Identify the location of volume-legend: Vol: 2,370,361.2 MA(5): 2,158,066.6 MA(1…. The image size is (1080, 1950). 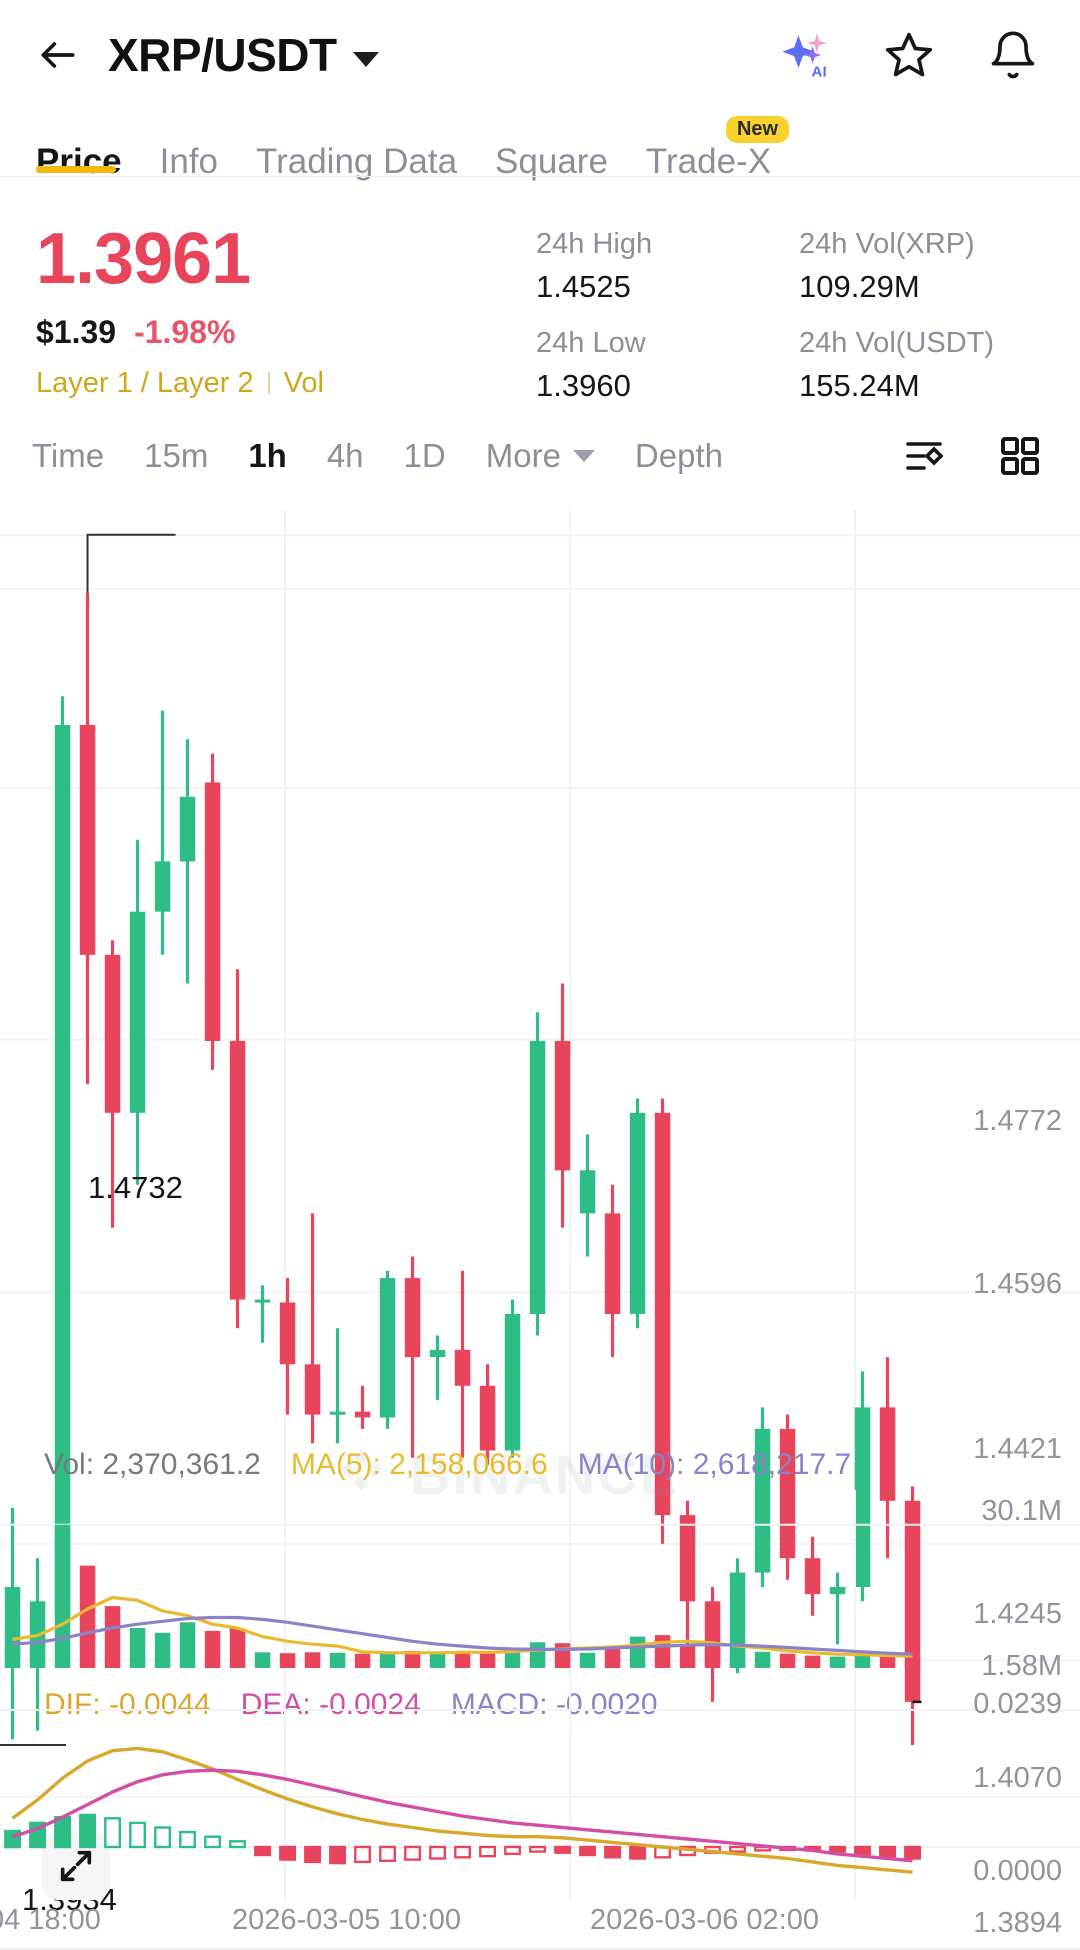
(447, 1465).